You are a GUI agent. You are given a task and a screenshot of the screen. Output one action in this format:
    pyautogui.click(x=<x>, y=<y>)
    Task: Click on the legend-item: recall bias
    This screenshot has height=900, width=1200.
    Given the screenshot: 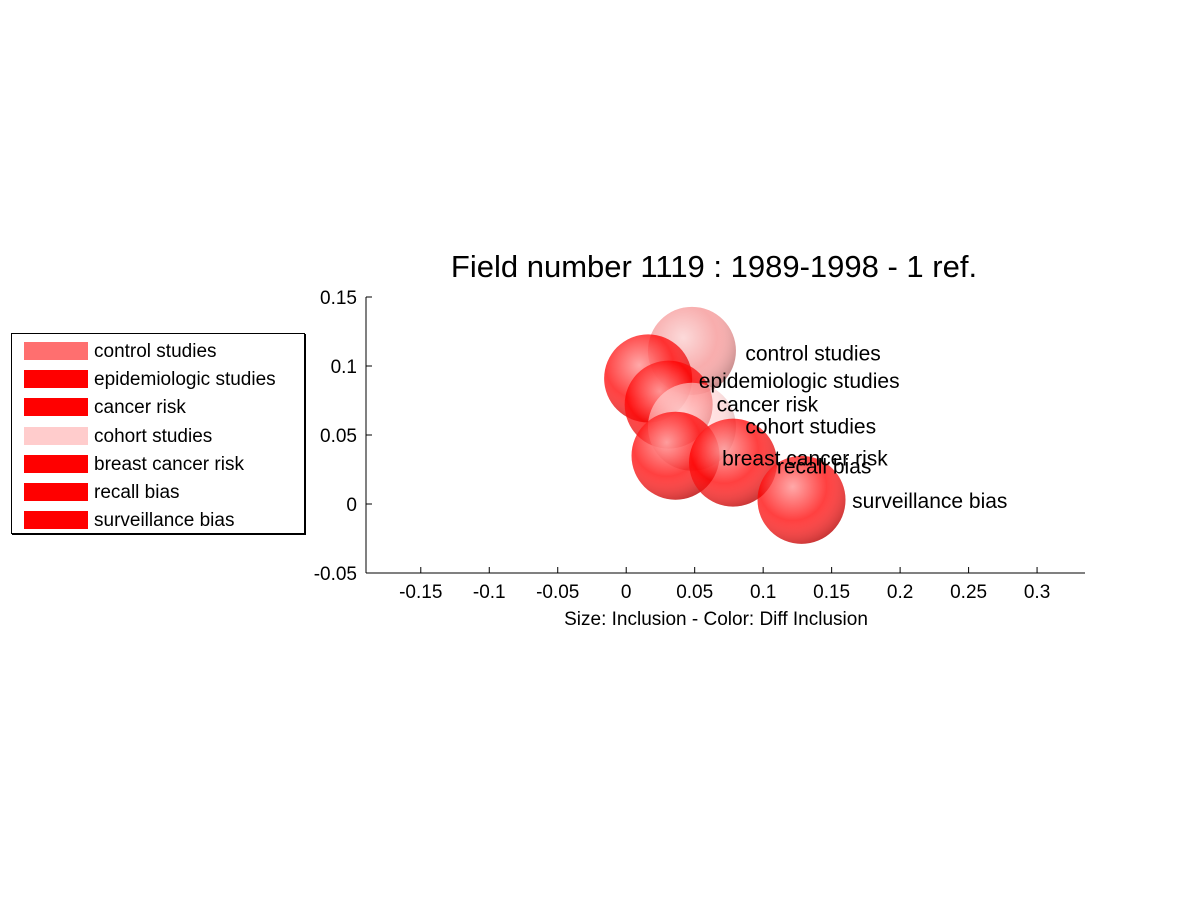 What is the action you would take?
    pyautogui.click(x=164, y=493)
    